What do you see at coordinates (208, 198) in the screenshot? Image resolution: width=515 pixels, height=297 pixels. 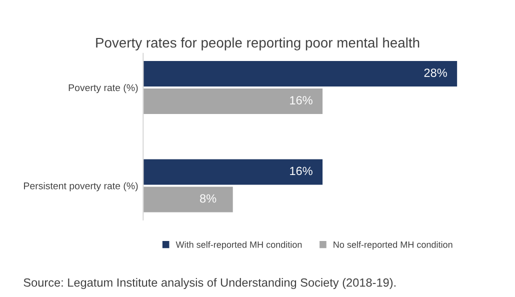 I see `data-label: 8%` at bounding box center [208, 198].